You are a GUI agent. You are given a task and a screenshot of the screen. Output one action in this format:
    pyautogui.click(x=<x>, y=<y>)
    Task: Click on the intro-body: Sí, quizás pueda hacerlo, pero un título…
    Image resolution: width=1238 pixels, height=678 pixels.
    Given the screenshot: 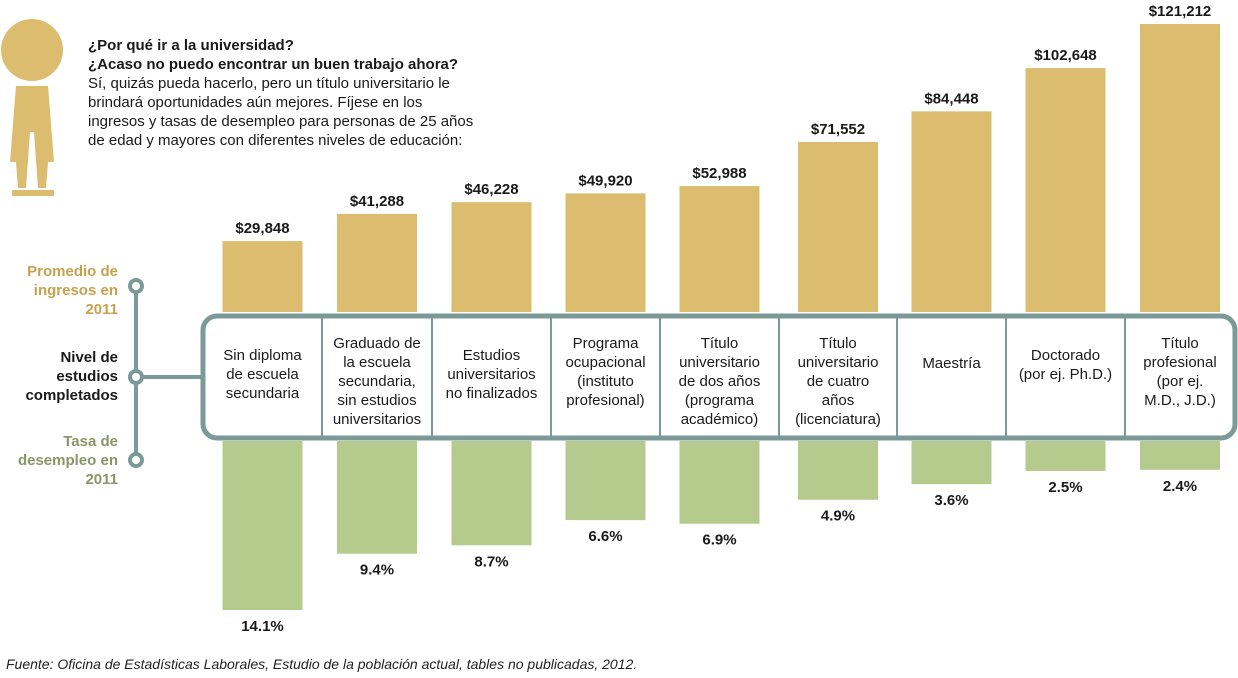 What is the action you would take?
    pyautogui.click(x=281, y=112)
    